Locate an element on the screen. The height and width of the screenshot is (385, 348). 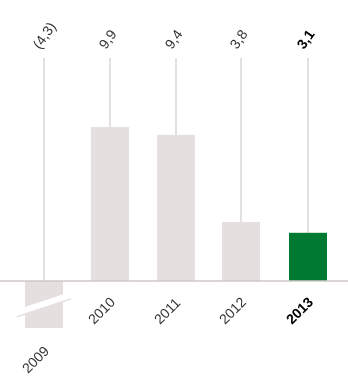
value-label-2009: (4,3) is located at coordinates (44, 35).